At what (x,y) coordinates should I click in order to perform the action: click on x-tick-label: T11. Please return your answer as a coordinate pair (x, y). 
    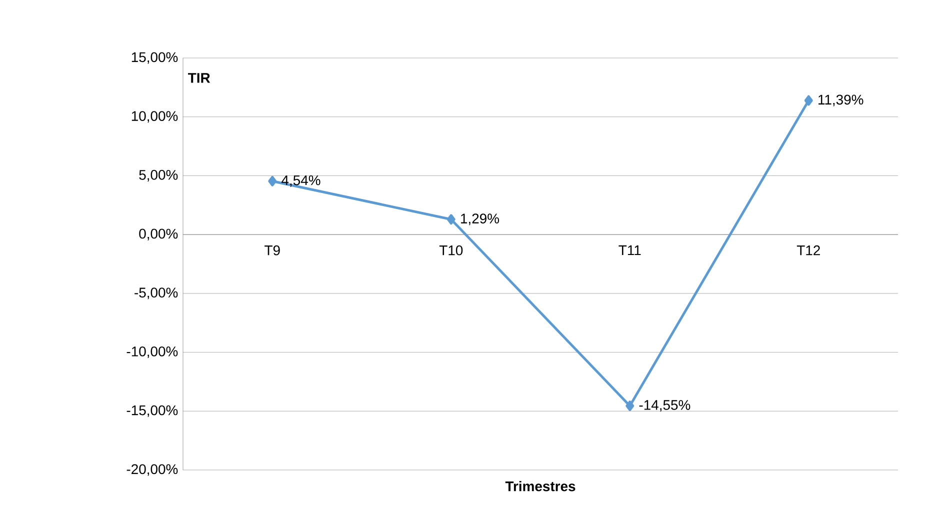
    Looking at the image, I should click on (629, 250).